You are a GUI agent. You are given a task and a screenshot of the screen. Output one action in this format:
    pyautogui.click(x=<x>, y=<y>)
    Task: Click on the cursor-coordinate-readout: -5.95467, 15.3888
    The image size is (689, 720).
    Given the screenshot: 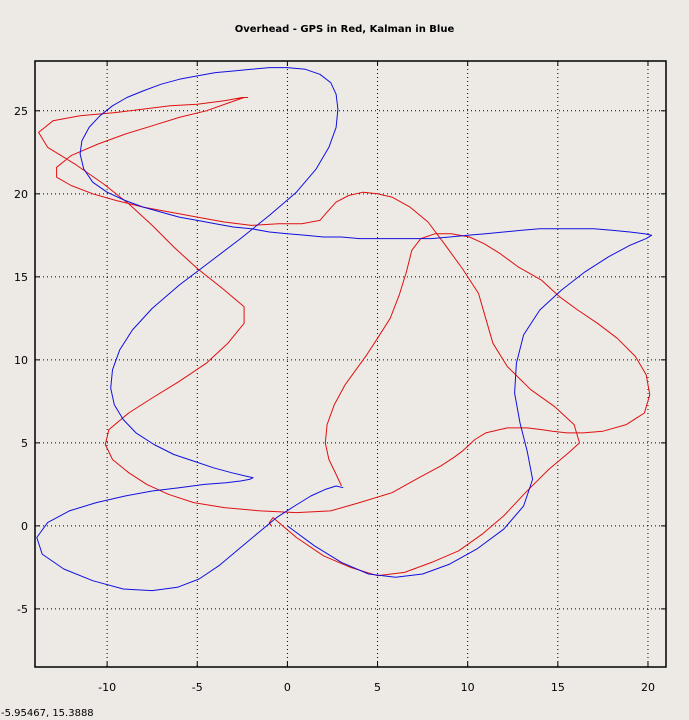 What is the action you would take?
    pyautogui.click(x=47, y=713)
    